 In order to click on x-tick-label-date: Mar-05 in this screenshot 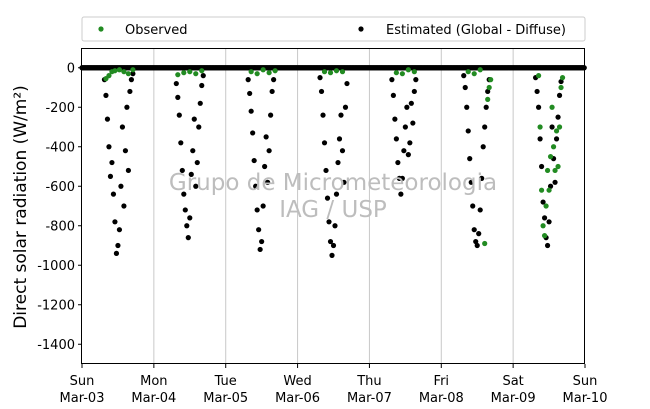, I will do `click(225, 398)`.